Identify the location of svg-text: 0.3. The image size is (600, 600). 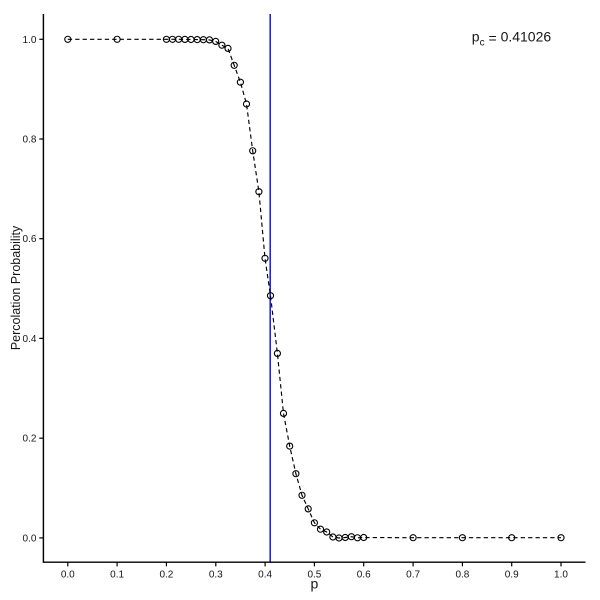
(216, 575).